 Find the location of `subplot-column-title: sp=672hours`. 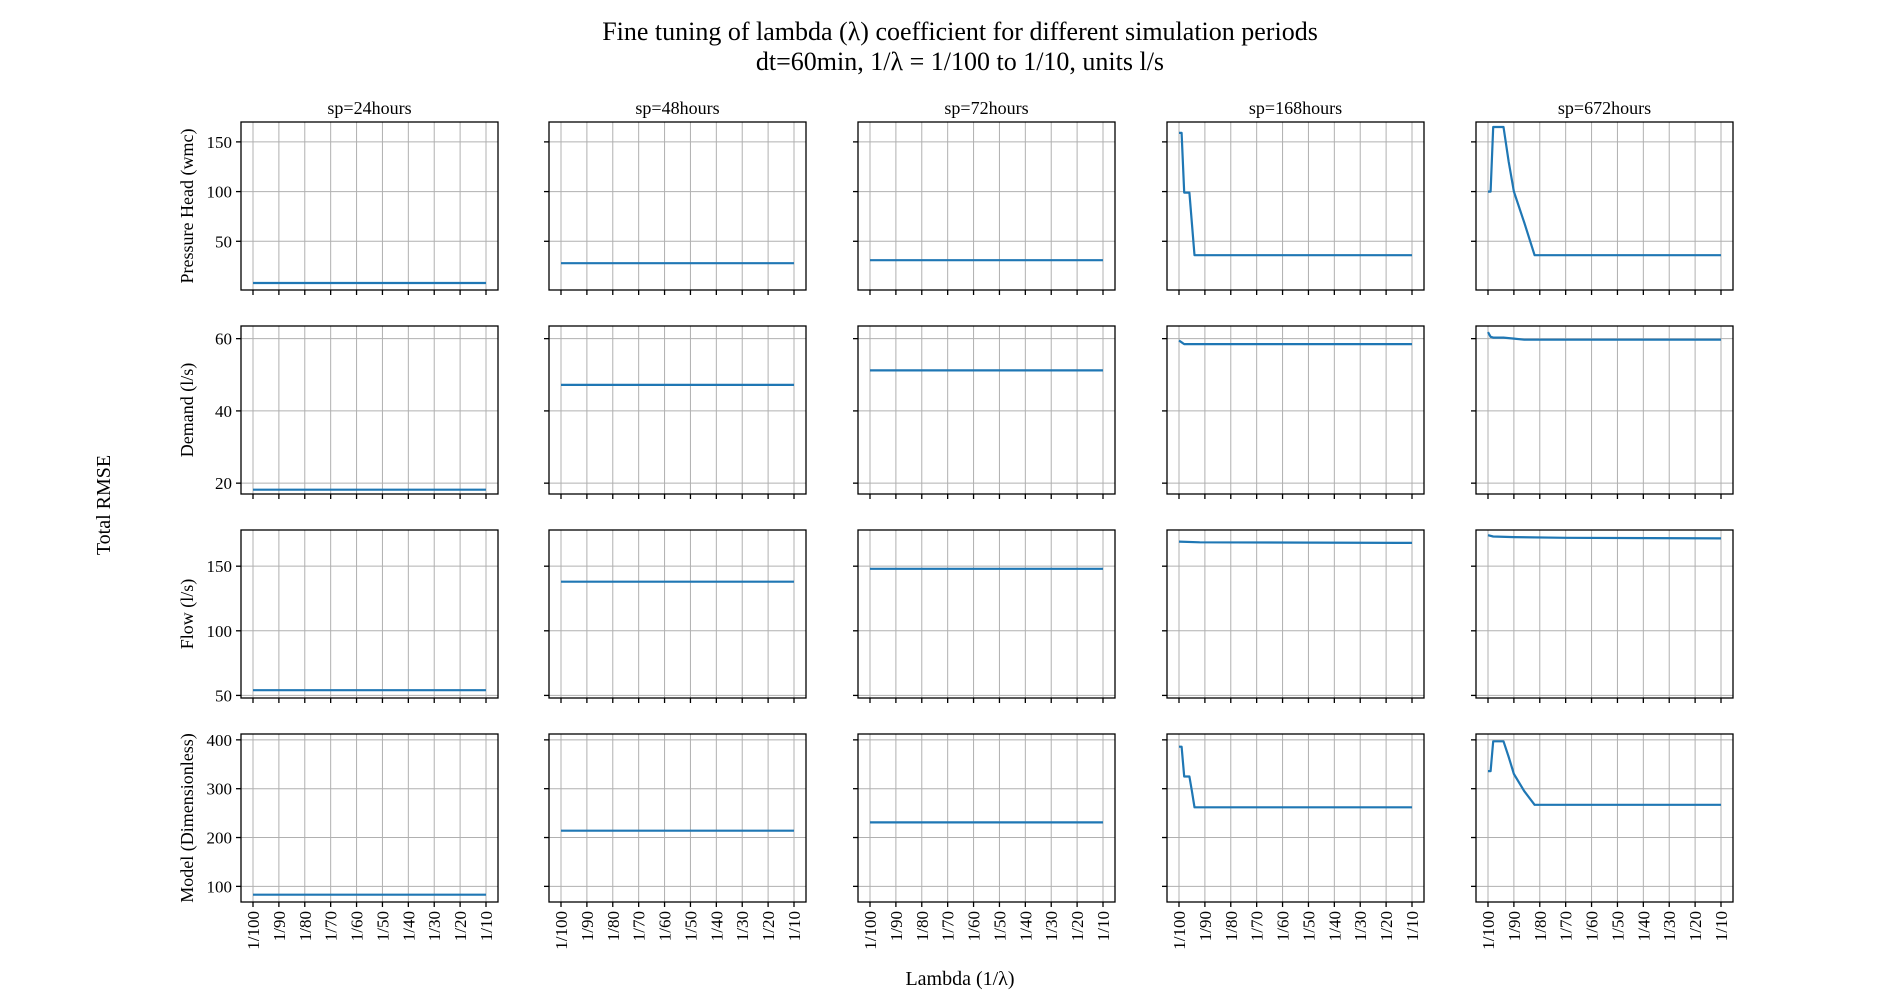

subplot-column-title: sp=672hours is located at coordinates (1604, 108).